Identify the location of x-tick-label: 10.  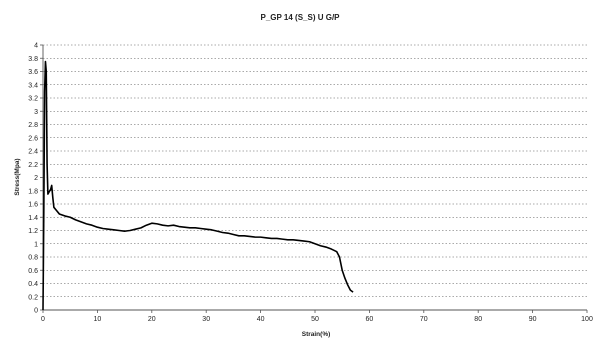
(98, 319).